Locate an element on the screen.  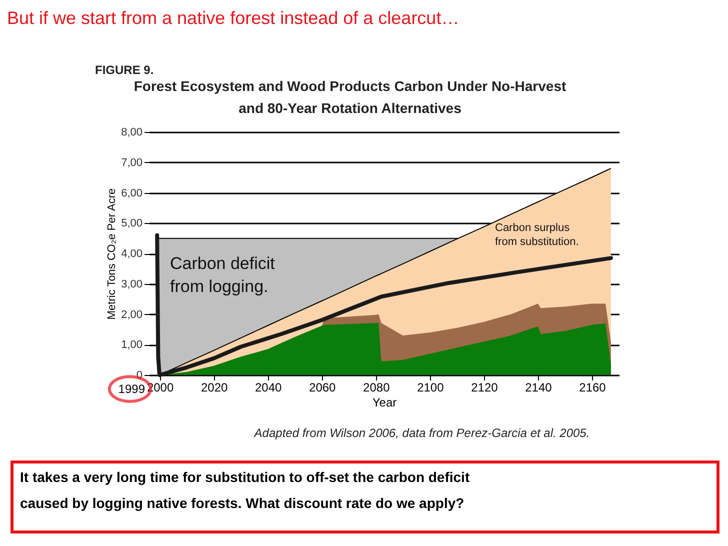
x-tick-label: 2100 is located at coordinates (430, 387).